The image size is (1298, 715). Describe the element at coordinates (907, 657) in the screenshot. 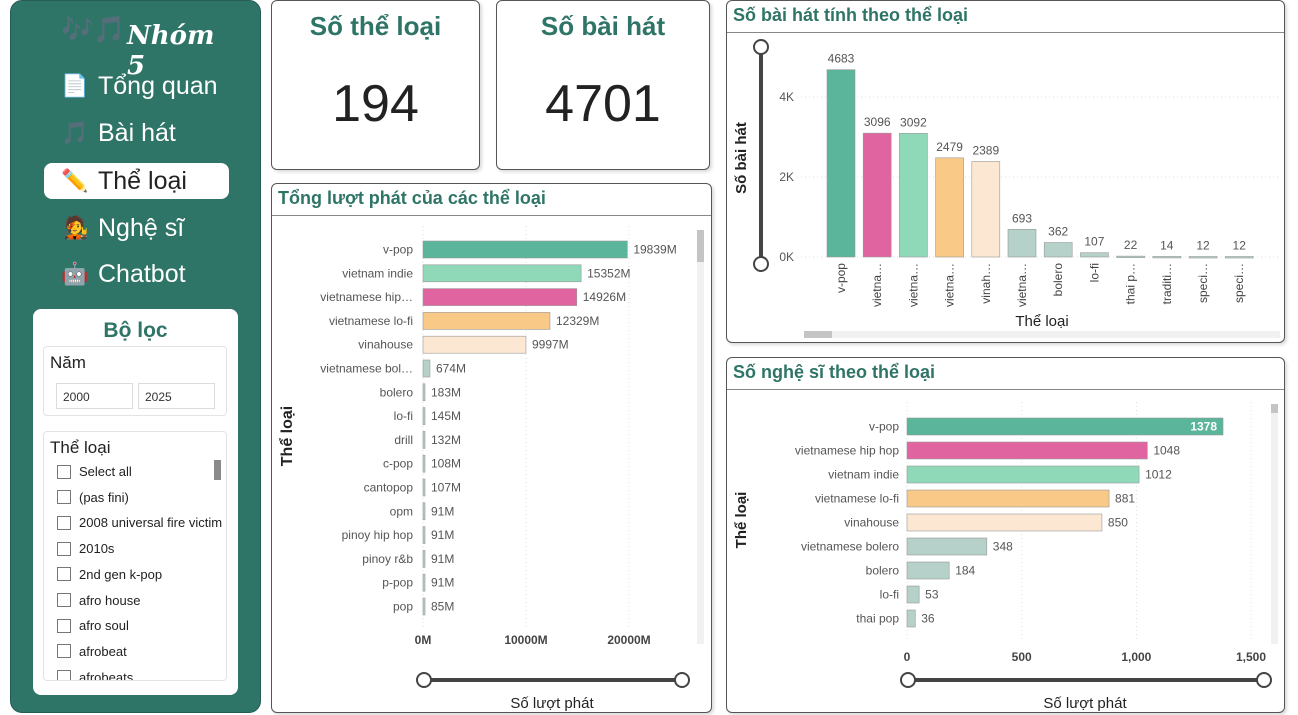

I see `x-tick-label: 0` at that location.